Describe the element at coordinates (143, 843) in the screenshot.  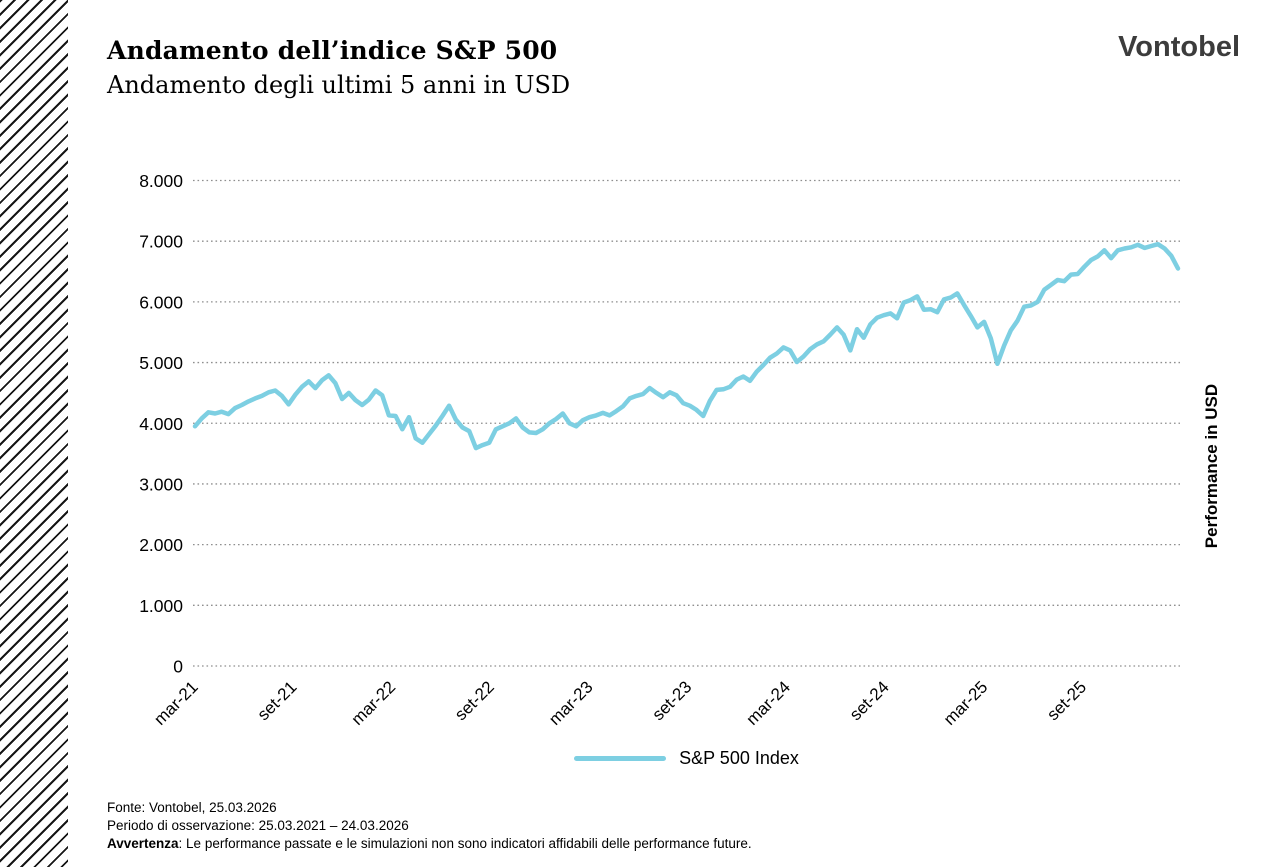
I see `footer-disclaimer-label: Avvertenza` at that location.